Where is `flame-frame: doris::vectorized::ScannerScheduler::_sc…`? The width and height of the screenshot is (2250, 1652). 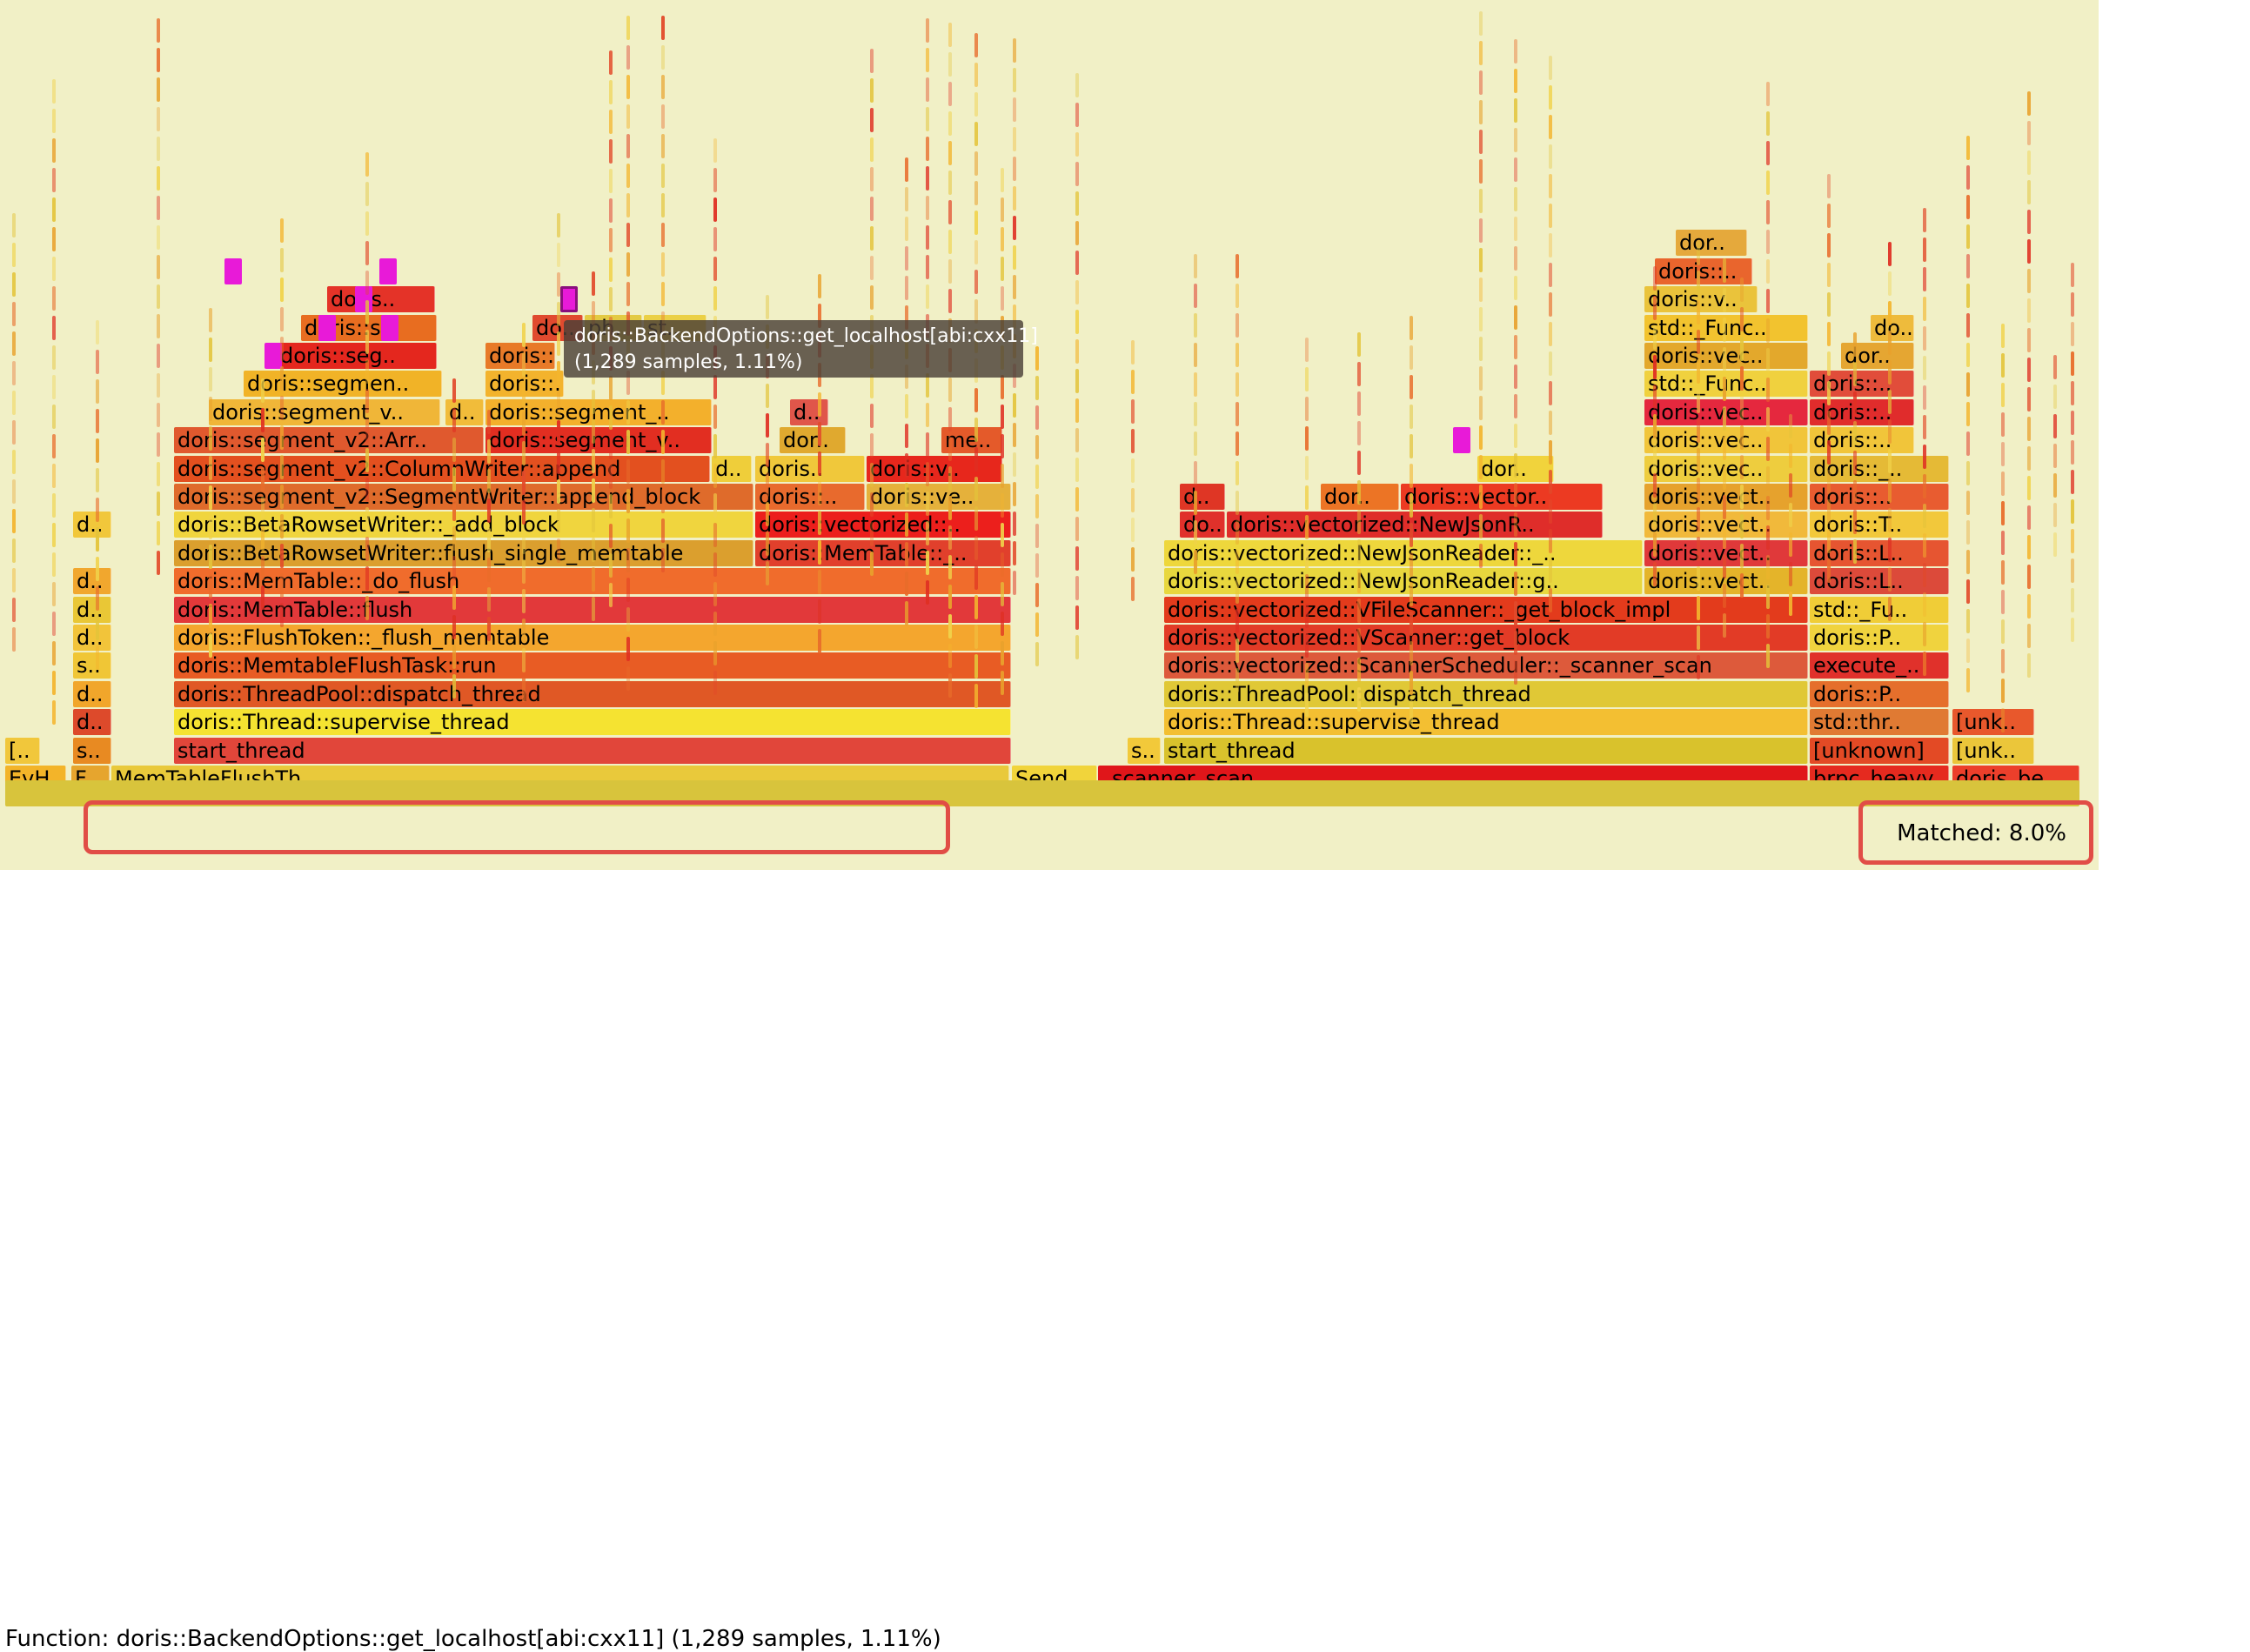 flame-frame: doris::vectorized::ScannerScheduler::_sc… is located at coordinates (1486, 665).